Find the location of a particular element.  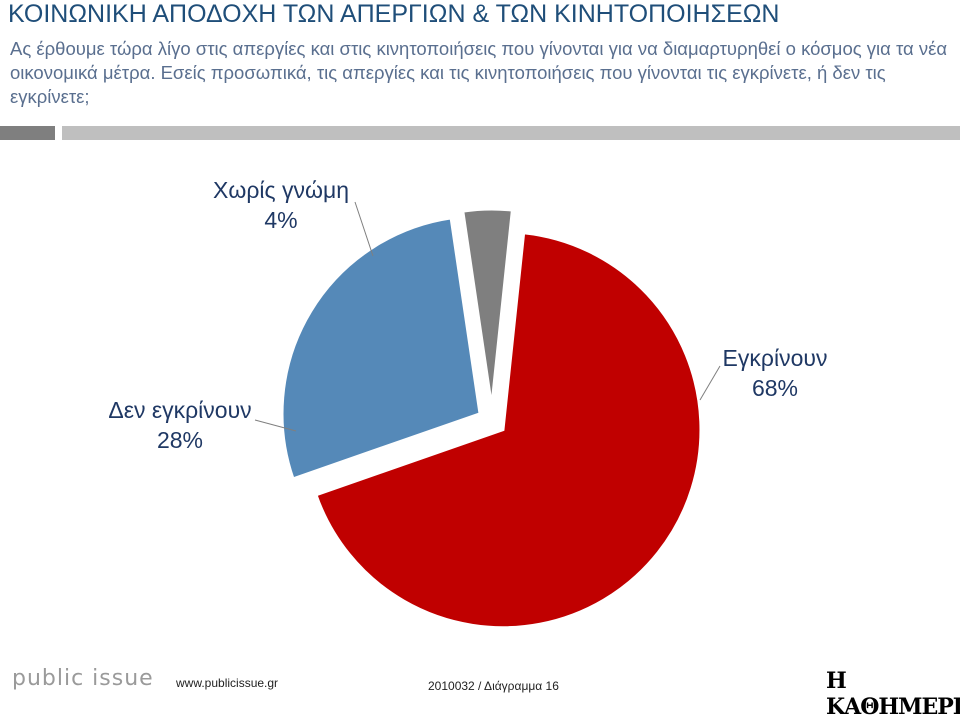

slice-value-1: 28% is located at coordinates (180, 440).